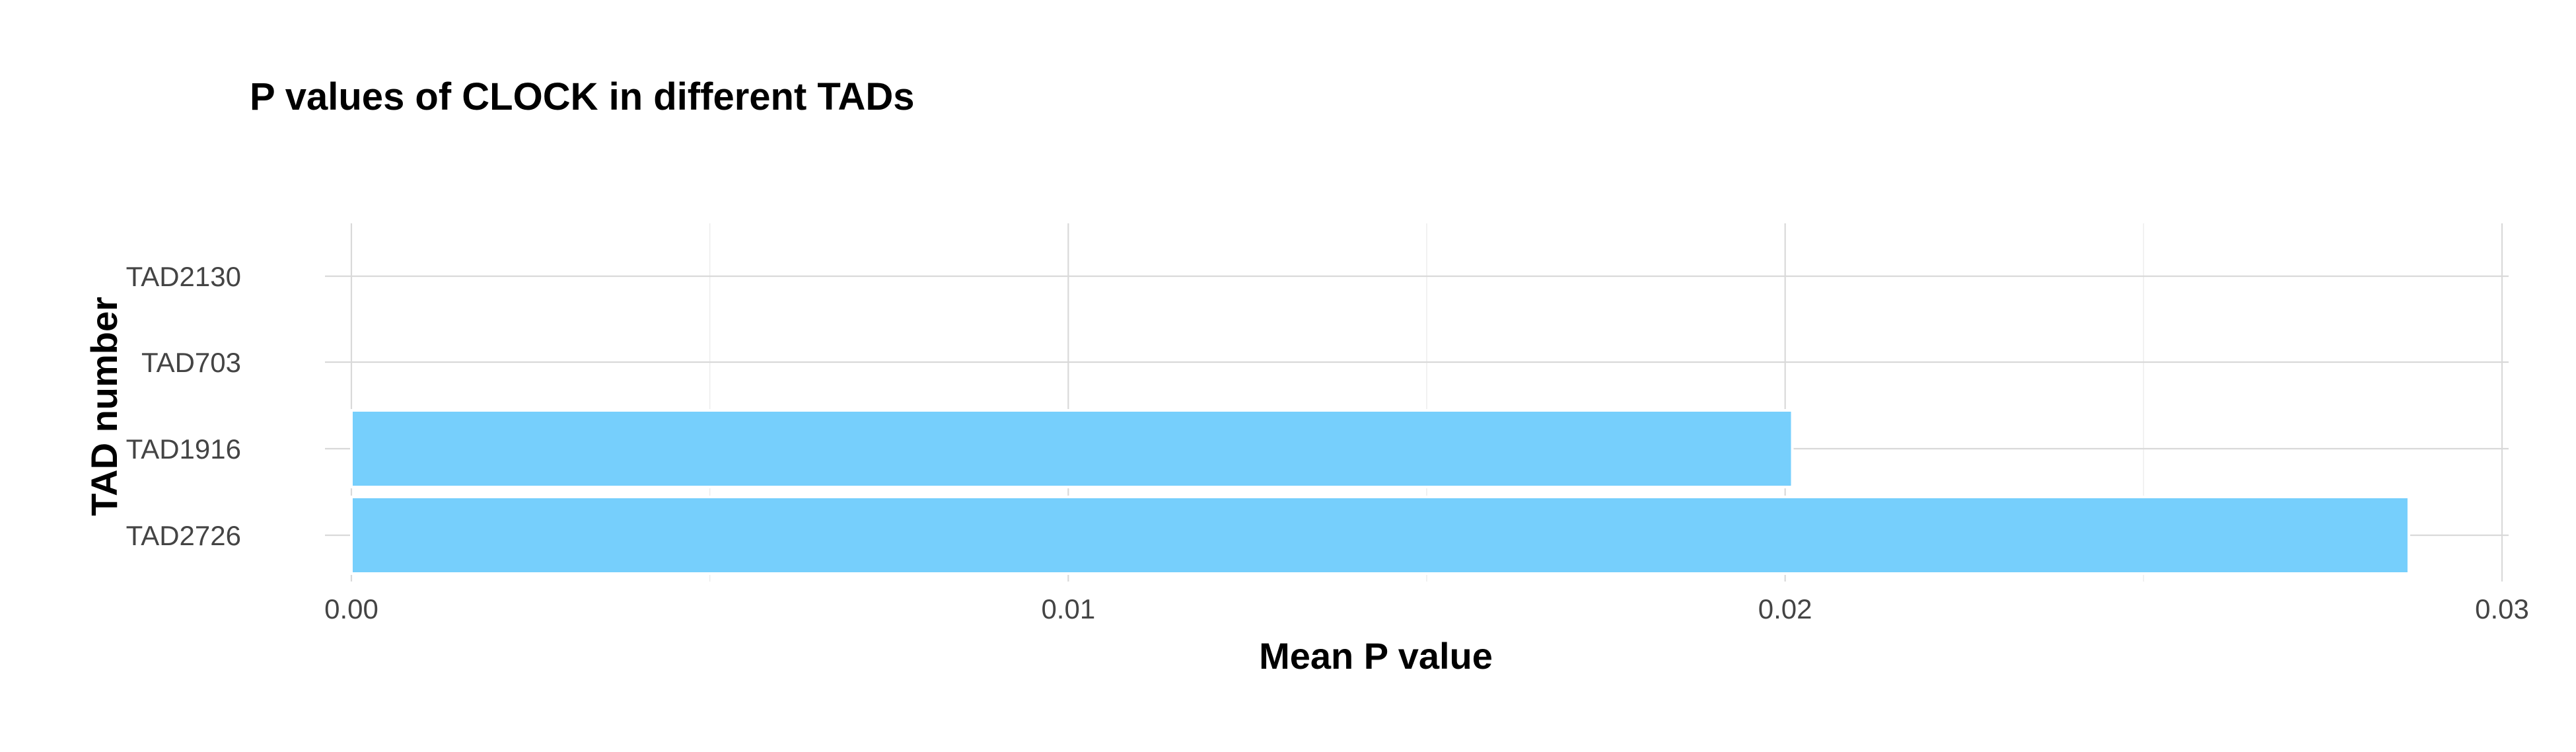 The image size is (2576, 752). What do you see at coordinates (1426, 608) in the screenshot?
I see `x-axis-tick-labels: 0.00 0.01 0.02 0.03` at bounding box center [1426, 608].